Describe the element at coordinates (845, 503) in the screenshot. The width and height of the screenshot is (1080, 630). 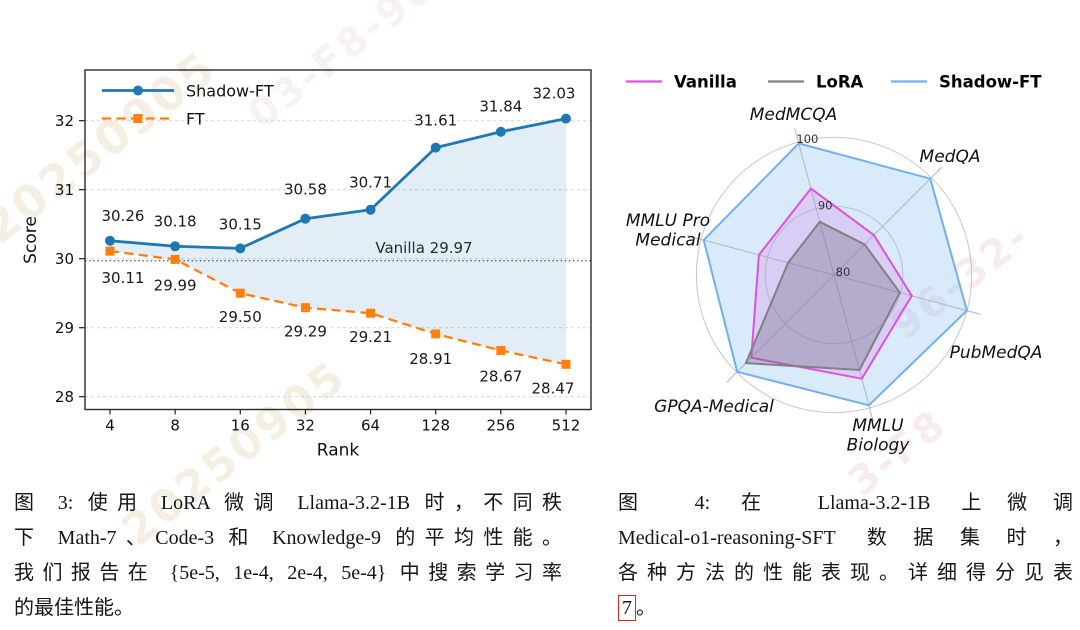
I see `caption-line: 图 4: 在 Llama-3.2-1B 上微调` at that location.